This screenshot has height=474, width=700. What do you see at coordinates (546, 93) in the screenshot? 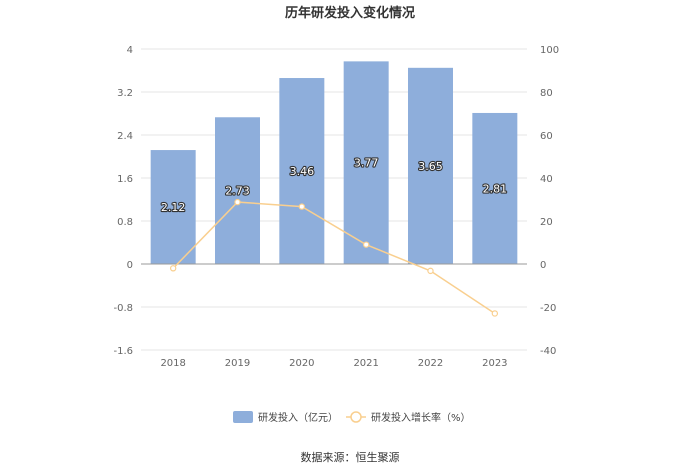
I see `right-y-tick-label: 80` at bounding box center [546, 93].